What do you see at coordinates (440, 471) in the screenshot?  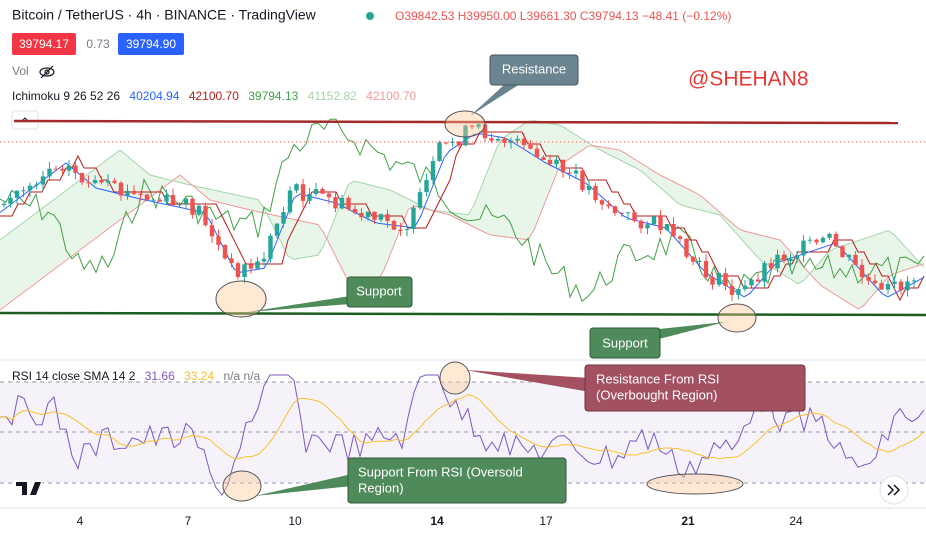 I see `rsi-support-text: Support From RSI (Oversold` at bounding box center [440, 471].